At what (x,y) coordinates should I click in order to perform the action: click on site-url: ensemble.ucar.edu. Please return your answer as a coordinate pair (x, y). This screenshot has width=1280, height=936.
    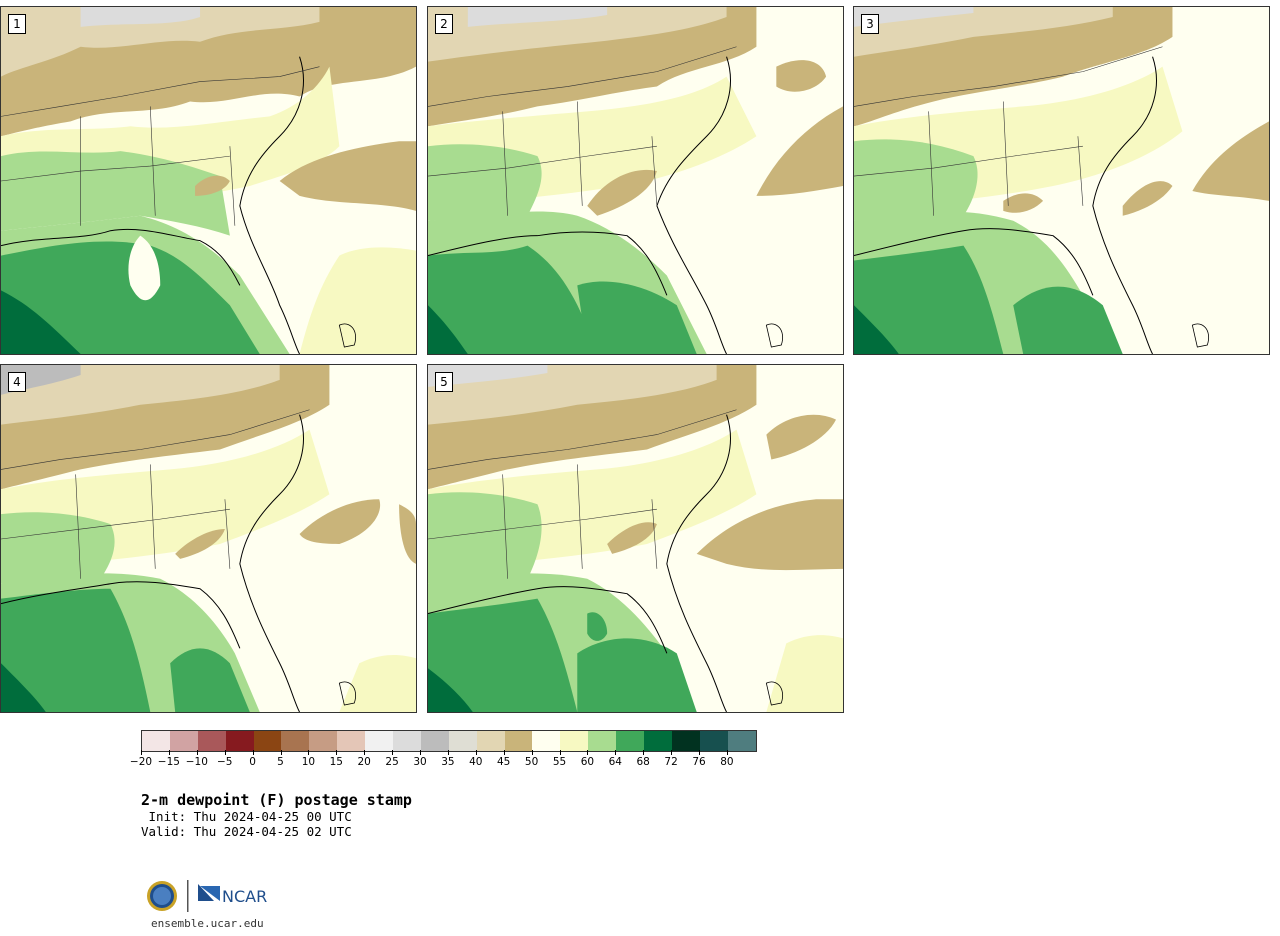
    Looking at the image, I should click on (207, 923).